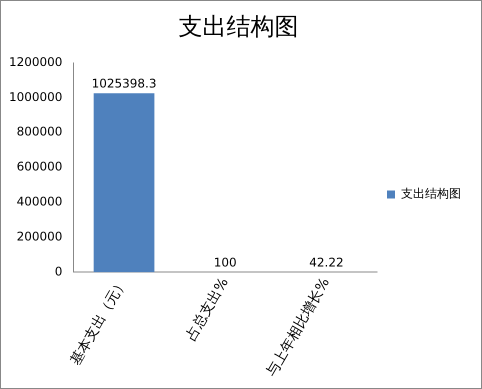 The image size is (482, 389). I want to click on x-tick-label: 基本支出（元）, so click(99, 321).